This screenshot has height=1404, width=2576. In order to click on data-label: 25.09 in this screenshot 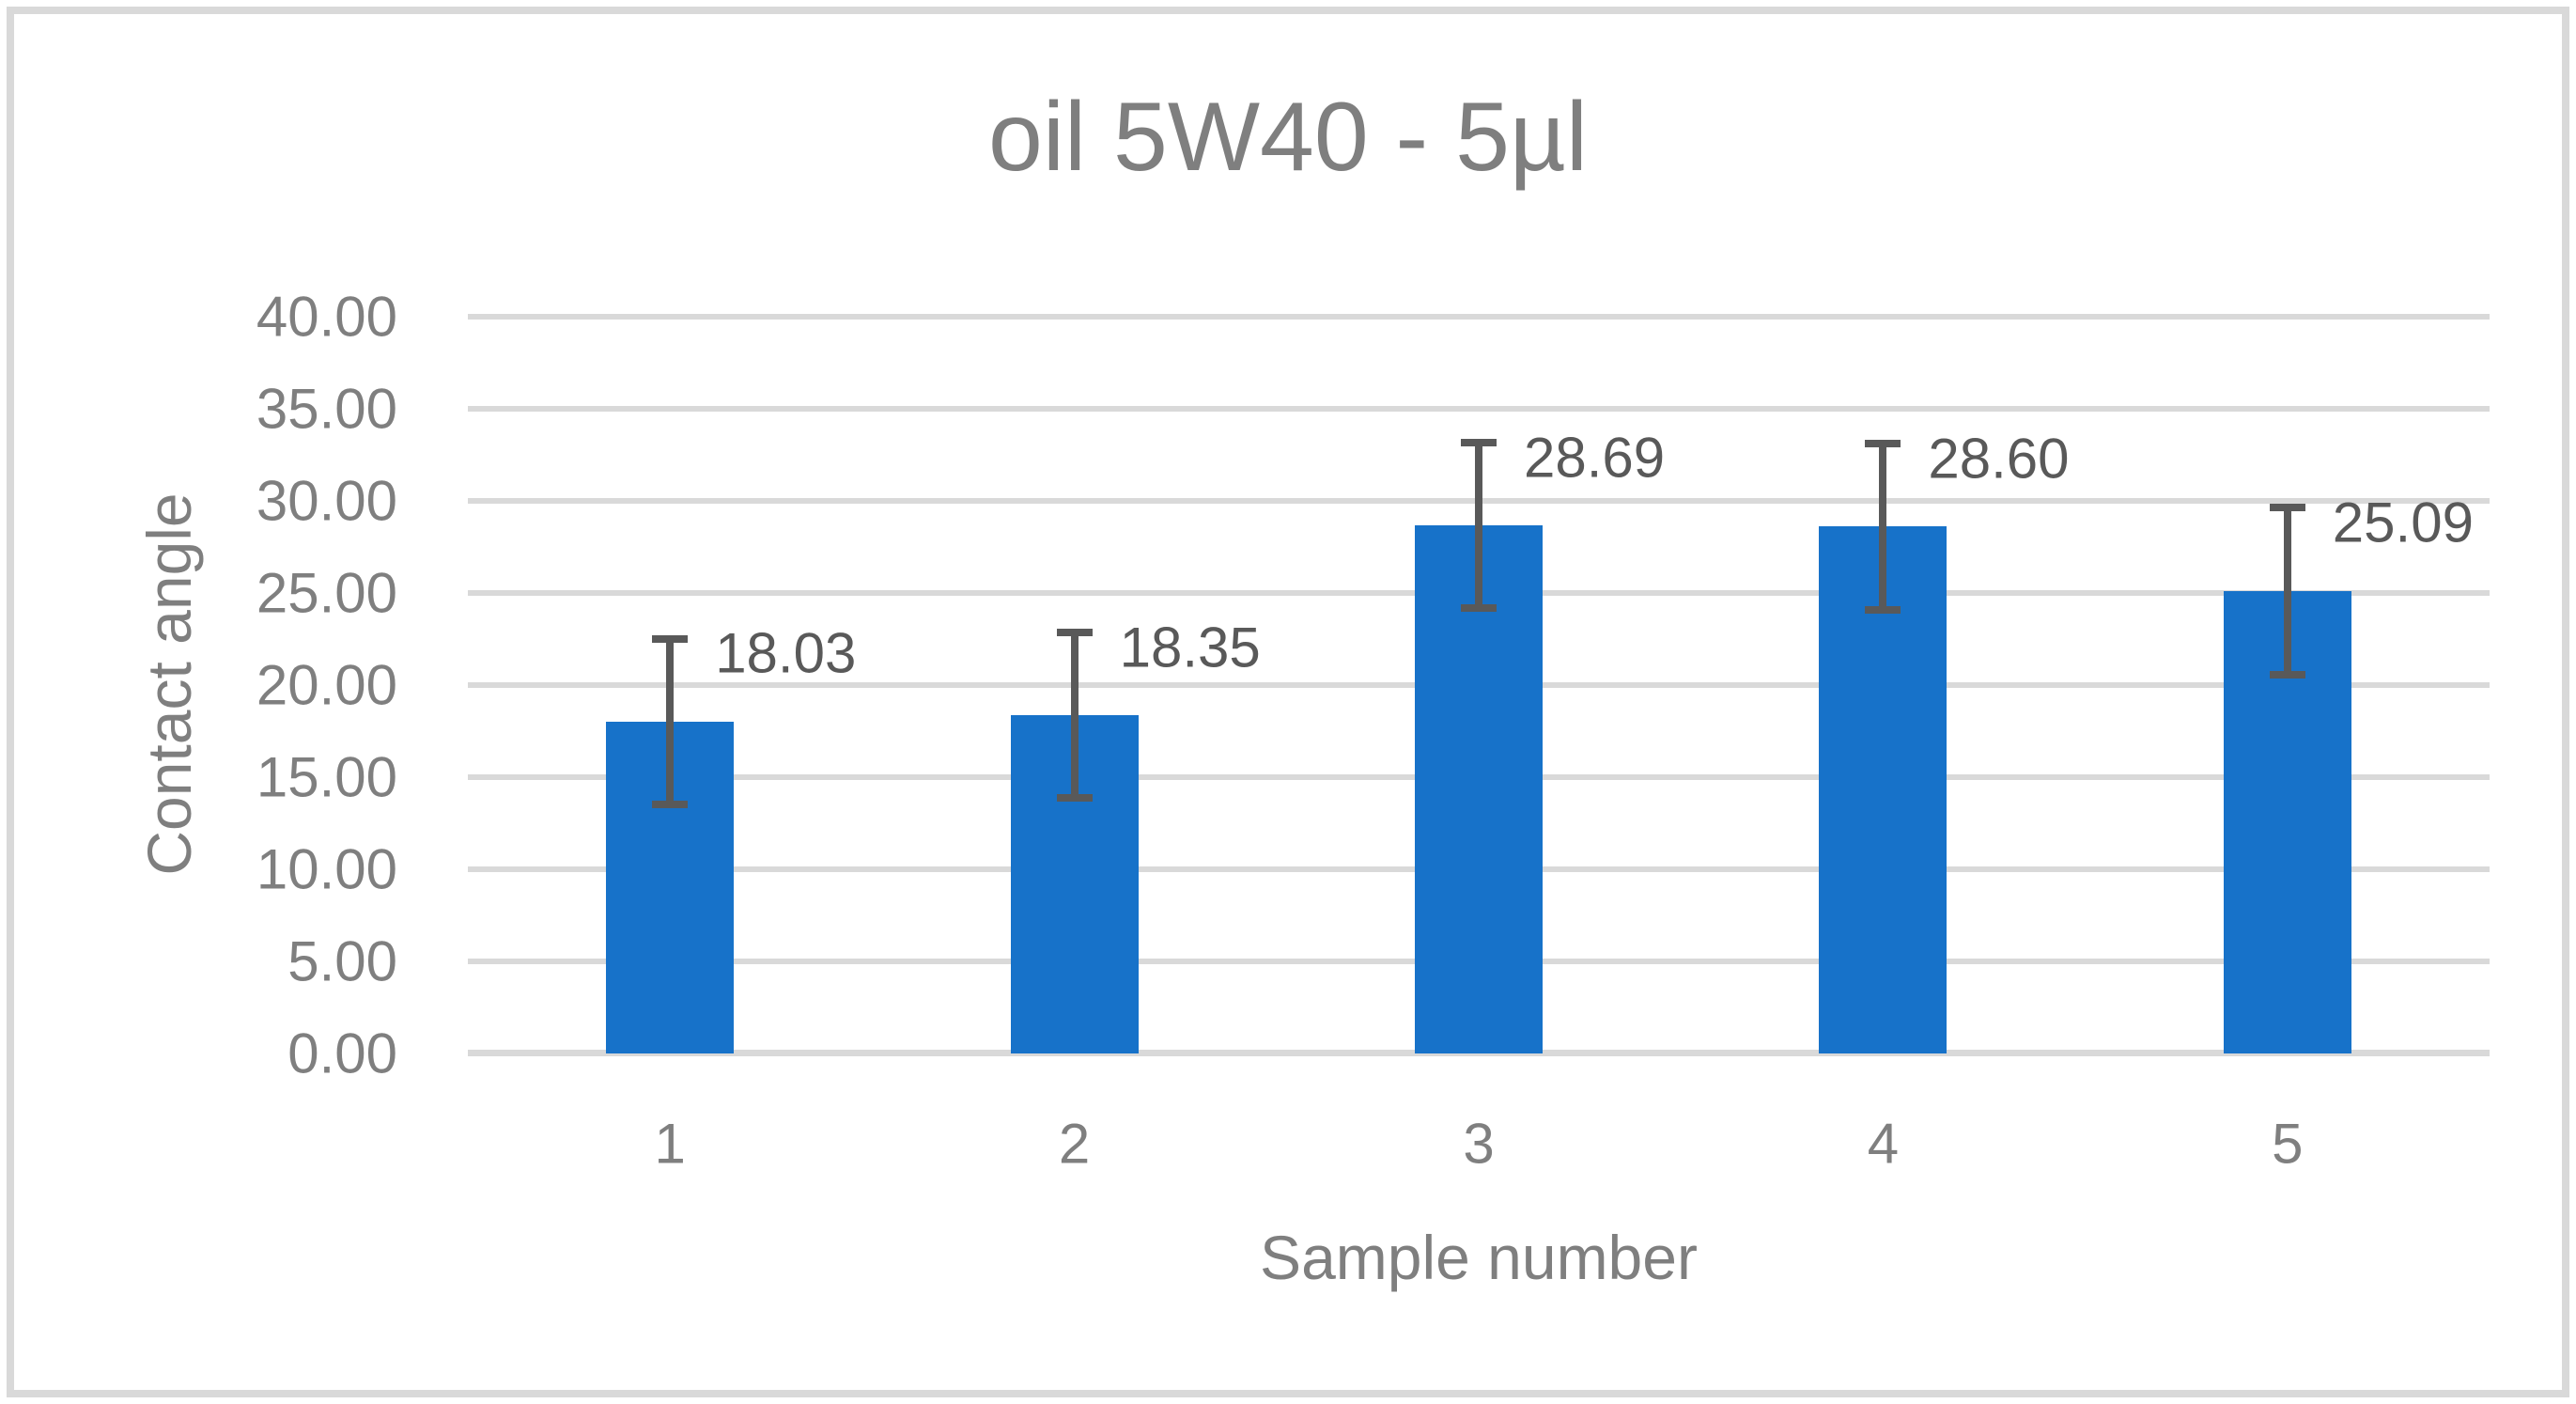, I will do `click(2403, 522)`.